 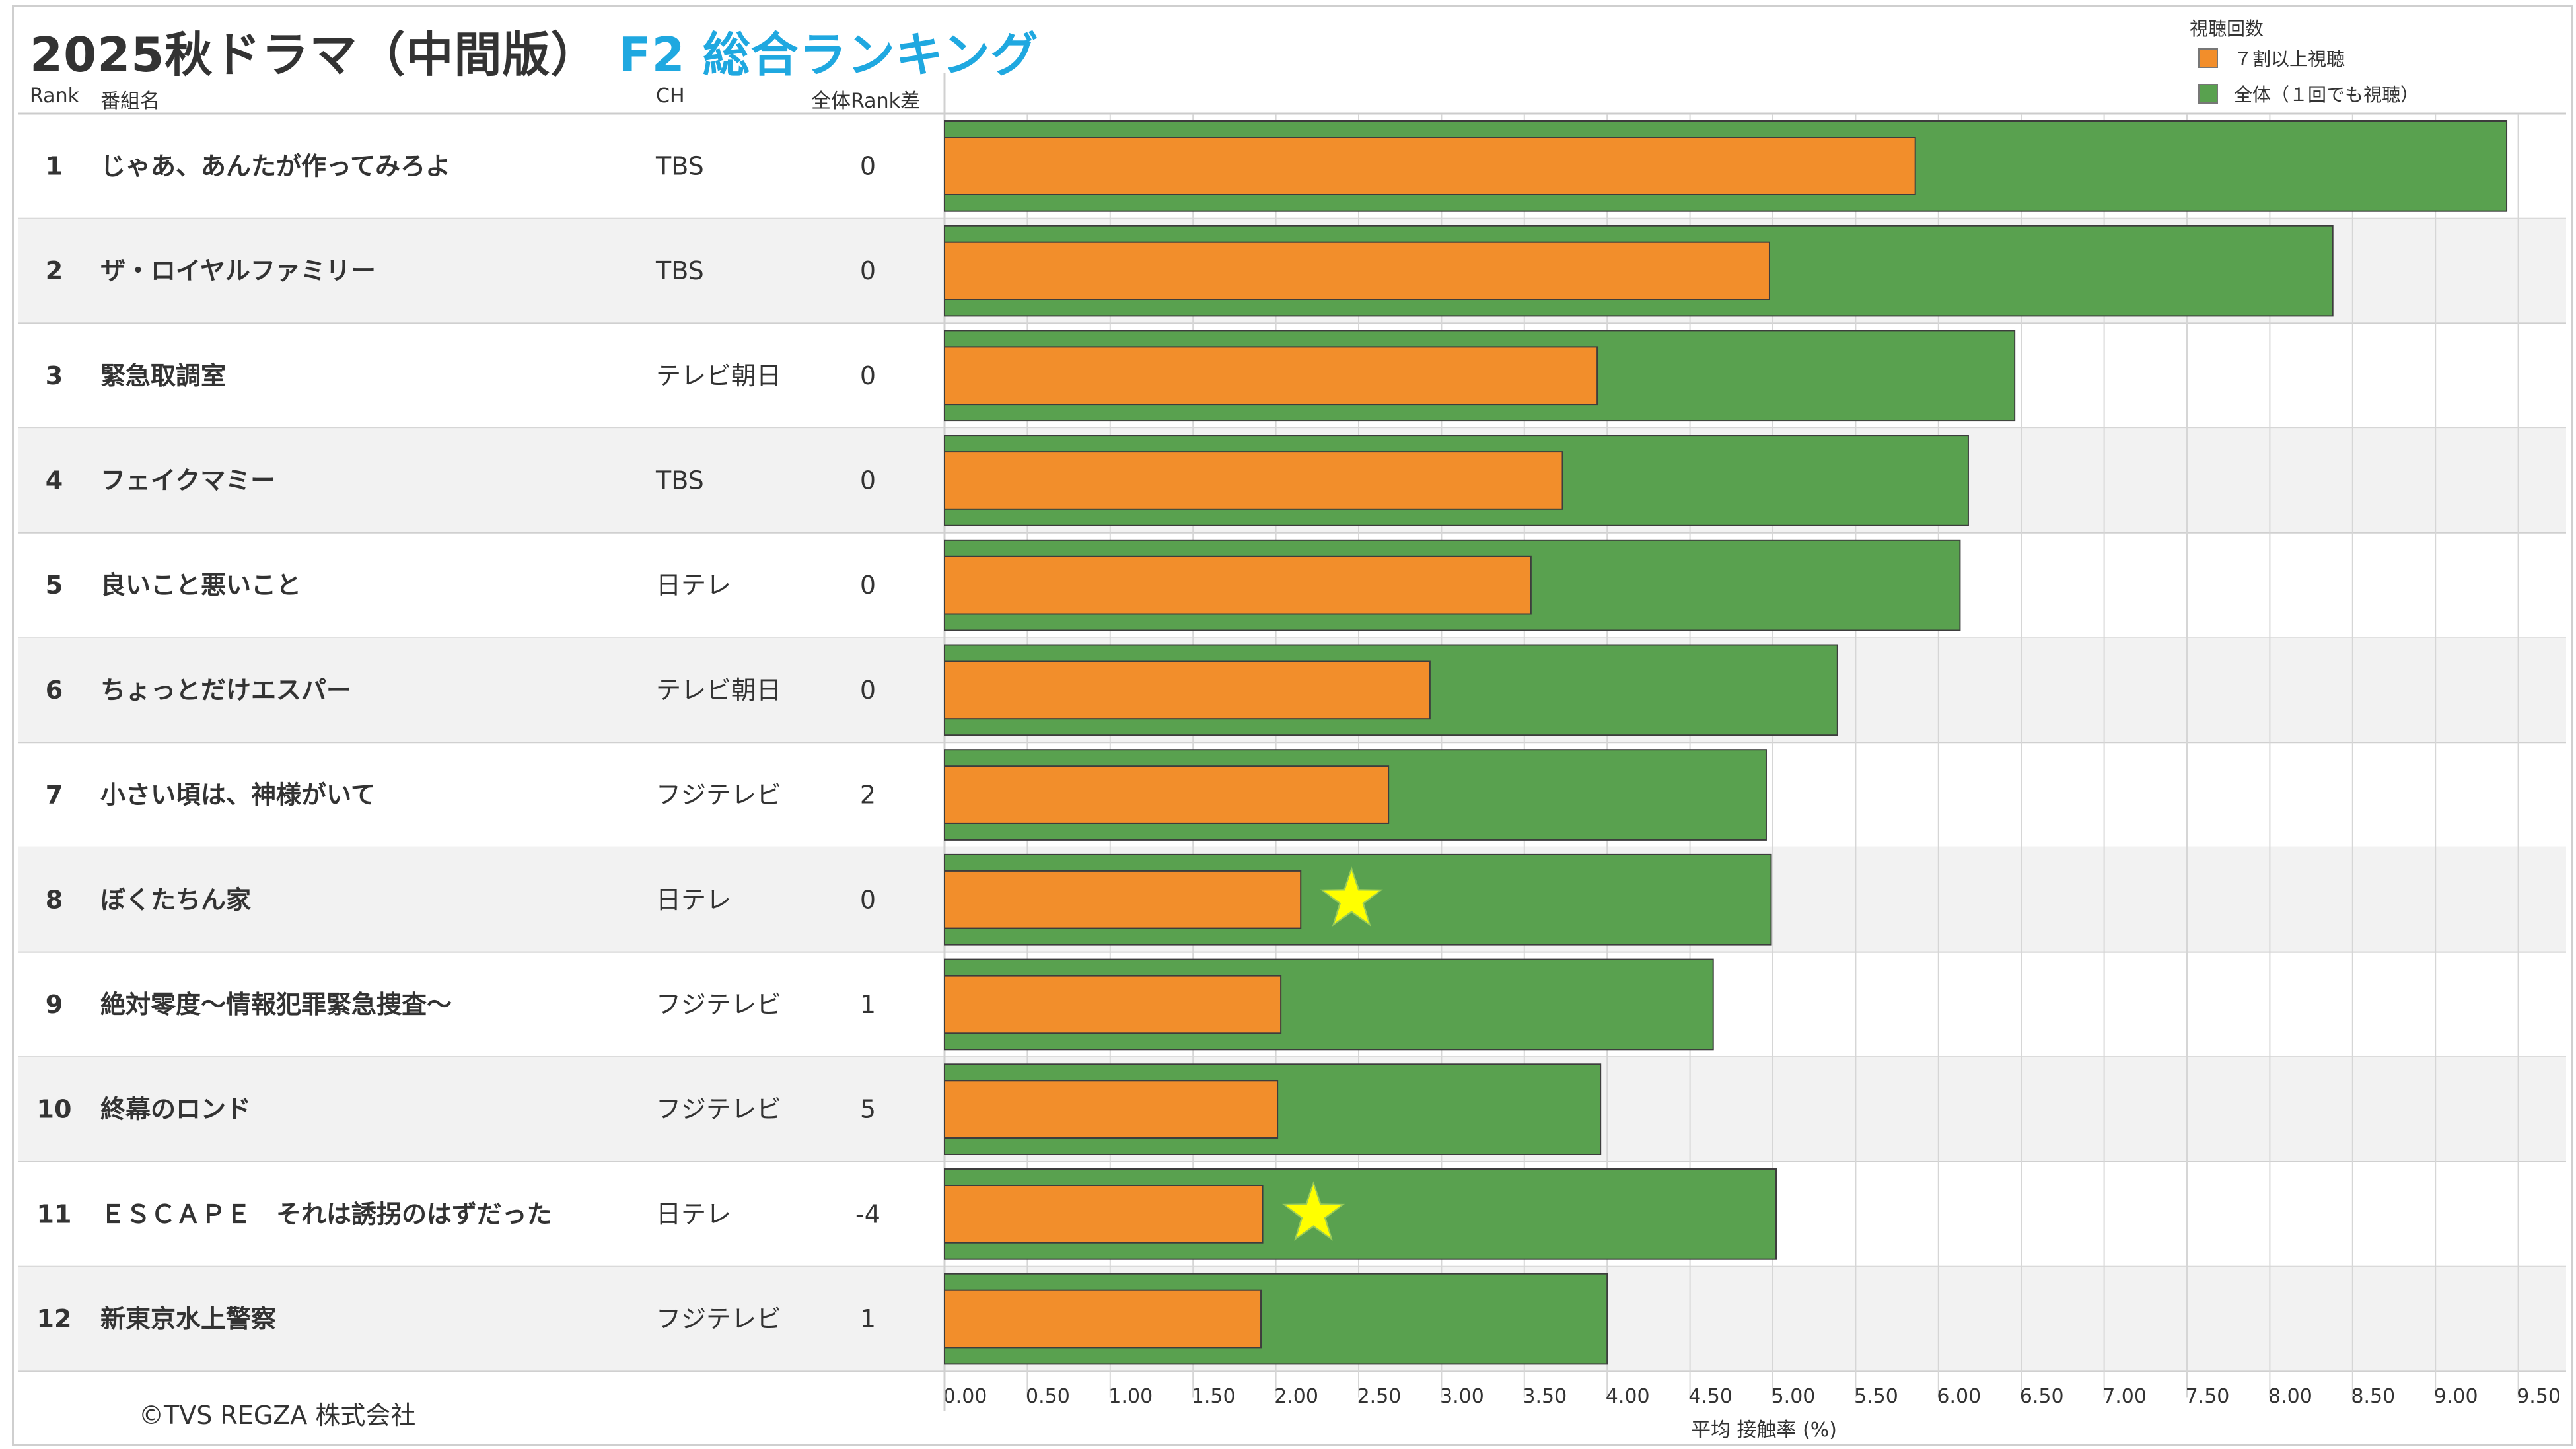 What do you see at coordinates (868, 1109) in the screenshot?
I see `rank-diff-cell: 5` at bounding box center [868, 1109].